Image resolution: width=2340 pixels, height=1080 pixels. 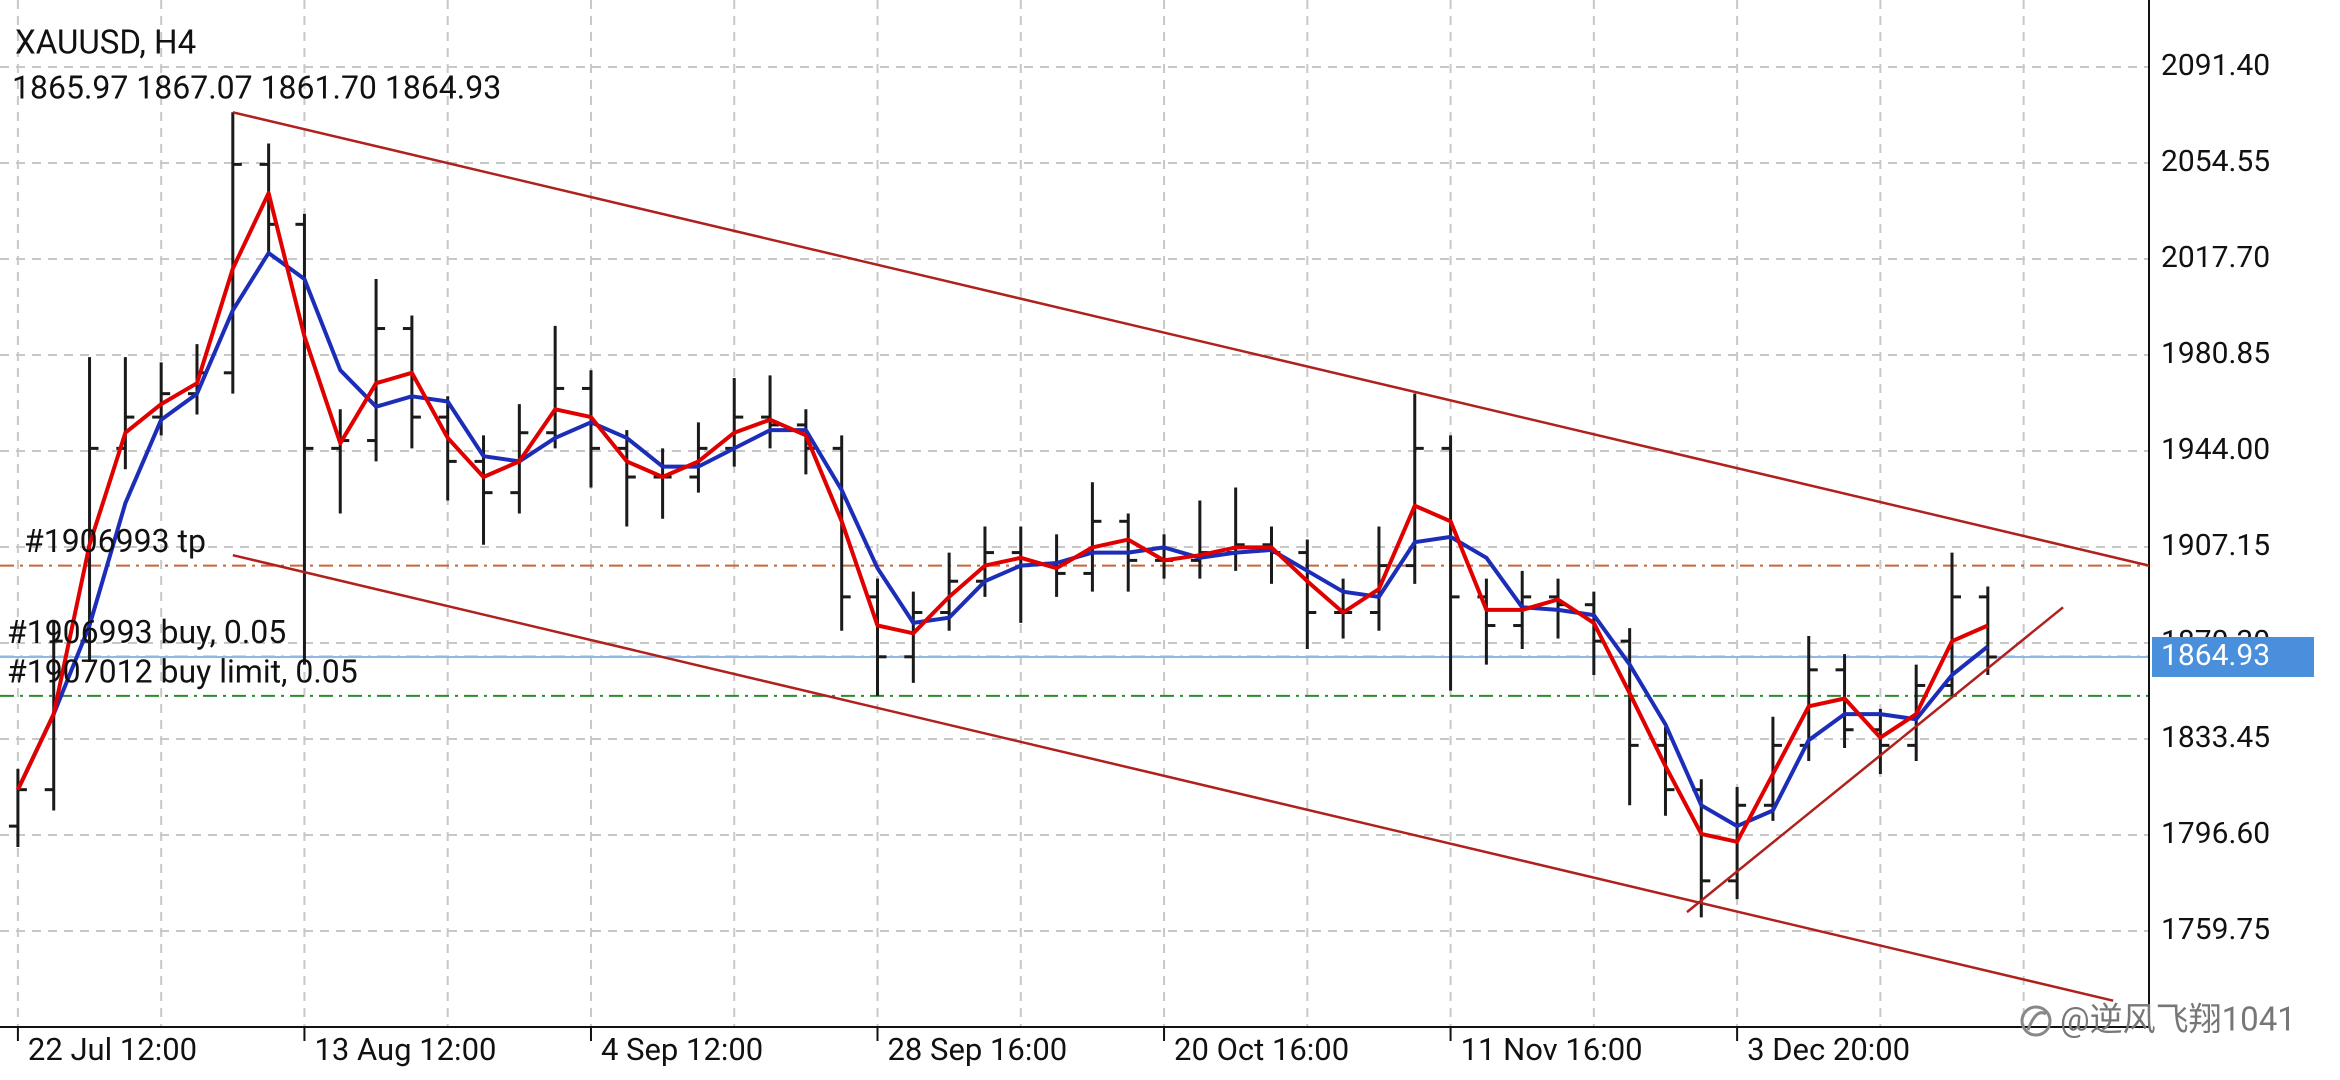 I want to click on x-tick-label: 22 Jul 12:00, so click(x=112, y=1049).